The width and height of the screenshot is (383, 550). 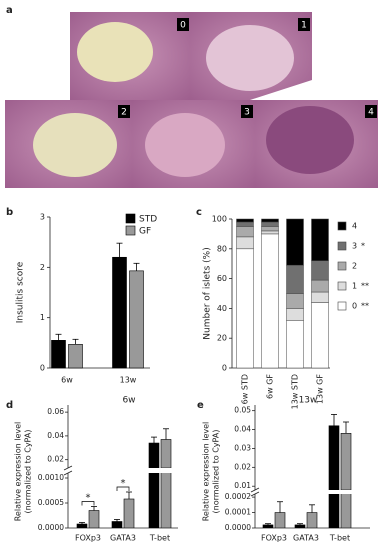 What do you see at coordinates (51, 477) in the screenshot?
I see `y-tick-label: 0.0010` at bounding box center [51, 477].